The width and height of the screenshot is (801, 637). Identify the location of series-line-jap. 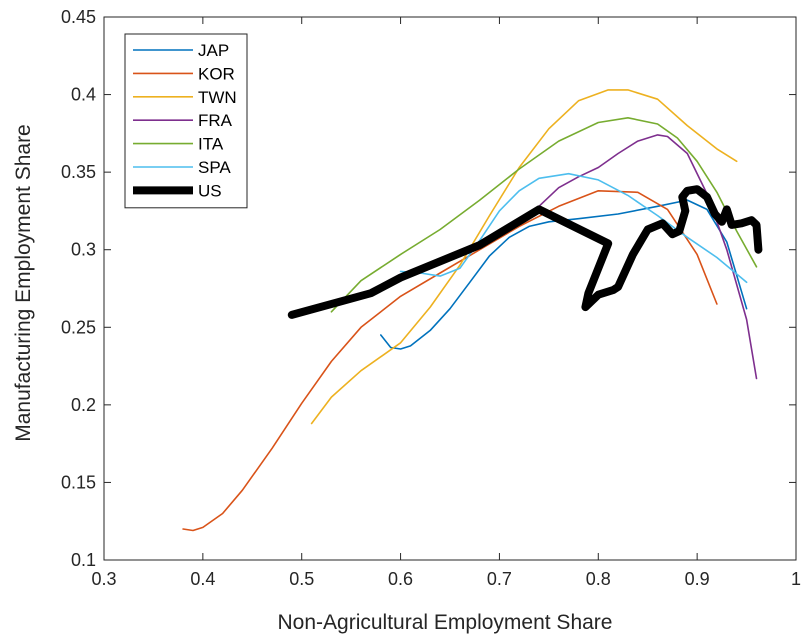
(563, 274).